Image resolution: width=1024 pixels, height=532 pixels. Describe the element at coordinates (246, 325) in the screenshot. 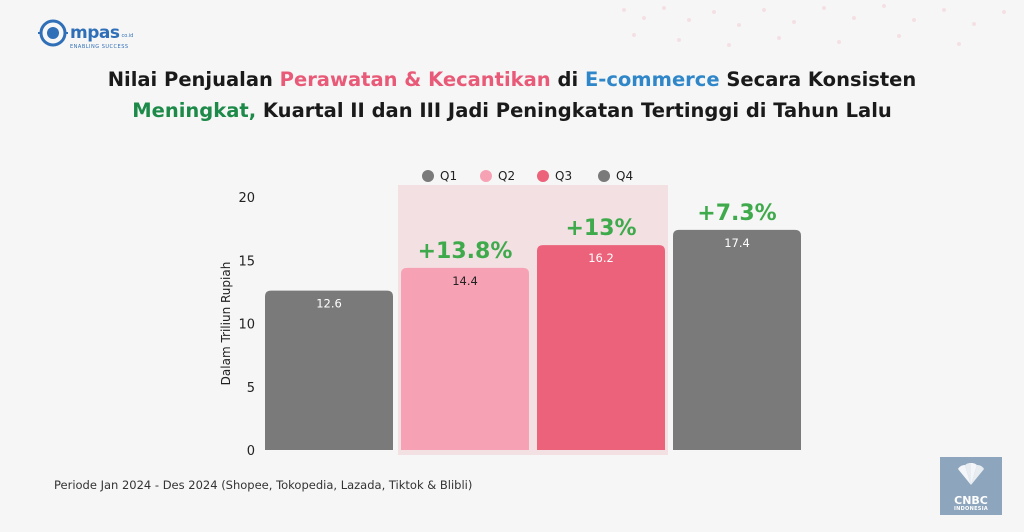

I see `y-tick-label: 10` at that location.